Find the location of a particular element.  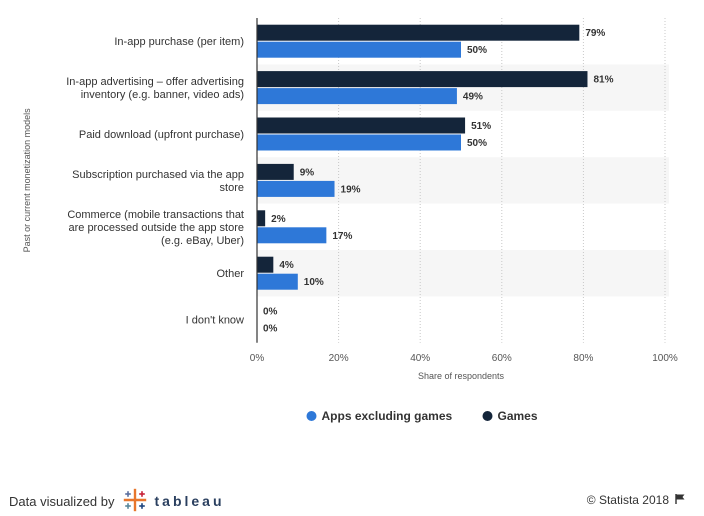

footer-copyright: © Statista 2018 is located at coordinates (636, 500).